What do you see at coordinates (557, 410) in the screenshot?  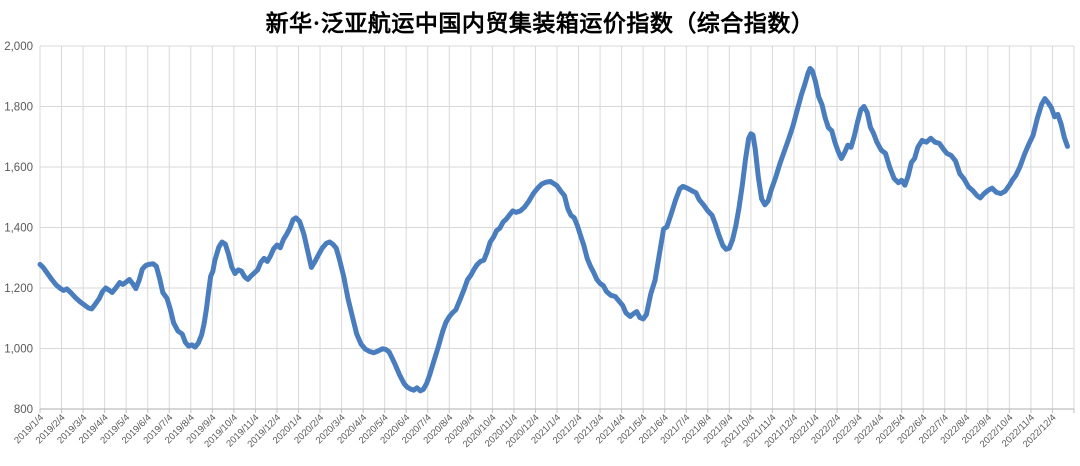 I see `x-axis` at bounding box center [557, 410].